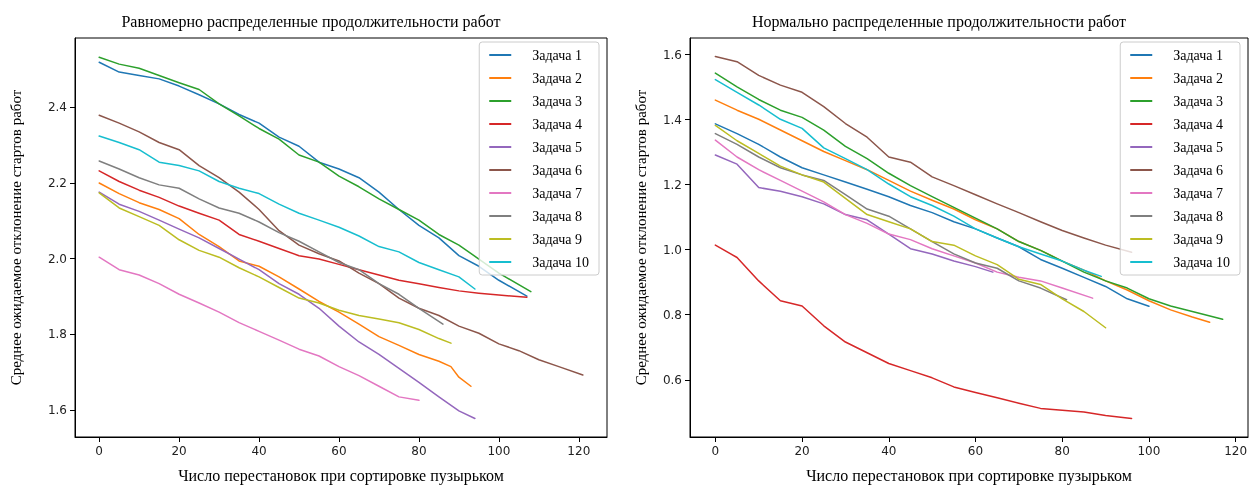 The image size is (1253, 494). Describe the element at coordinates (672, 184) in the screenshot. I see `y-tick-label: 1.2` at that location.